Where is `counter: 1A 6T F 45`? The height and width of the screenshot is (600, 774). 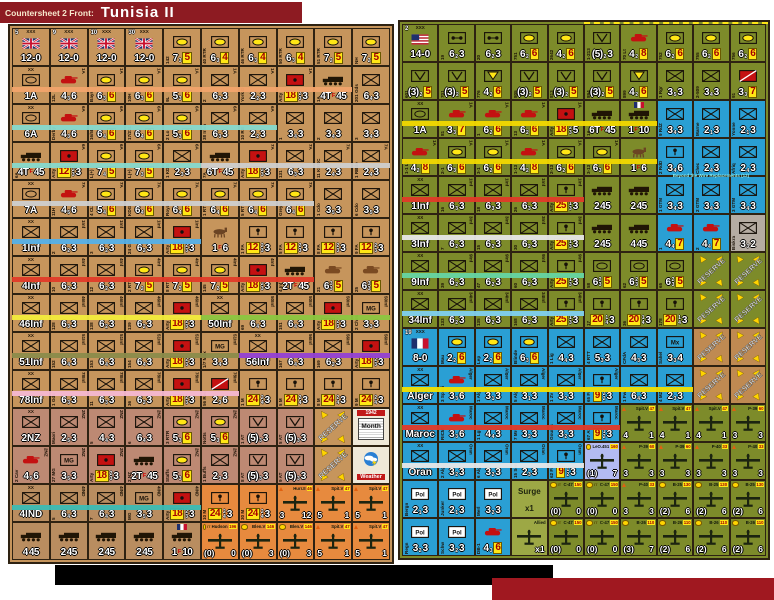 counter: 1A 6T F 45 is located at coordinates (602, 119).